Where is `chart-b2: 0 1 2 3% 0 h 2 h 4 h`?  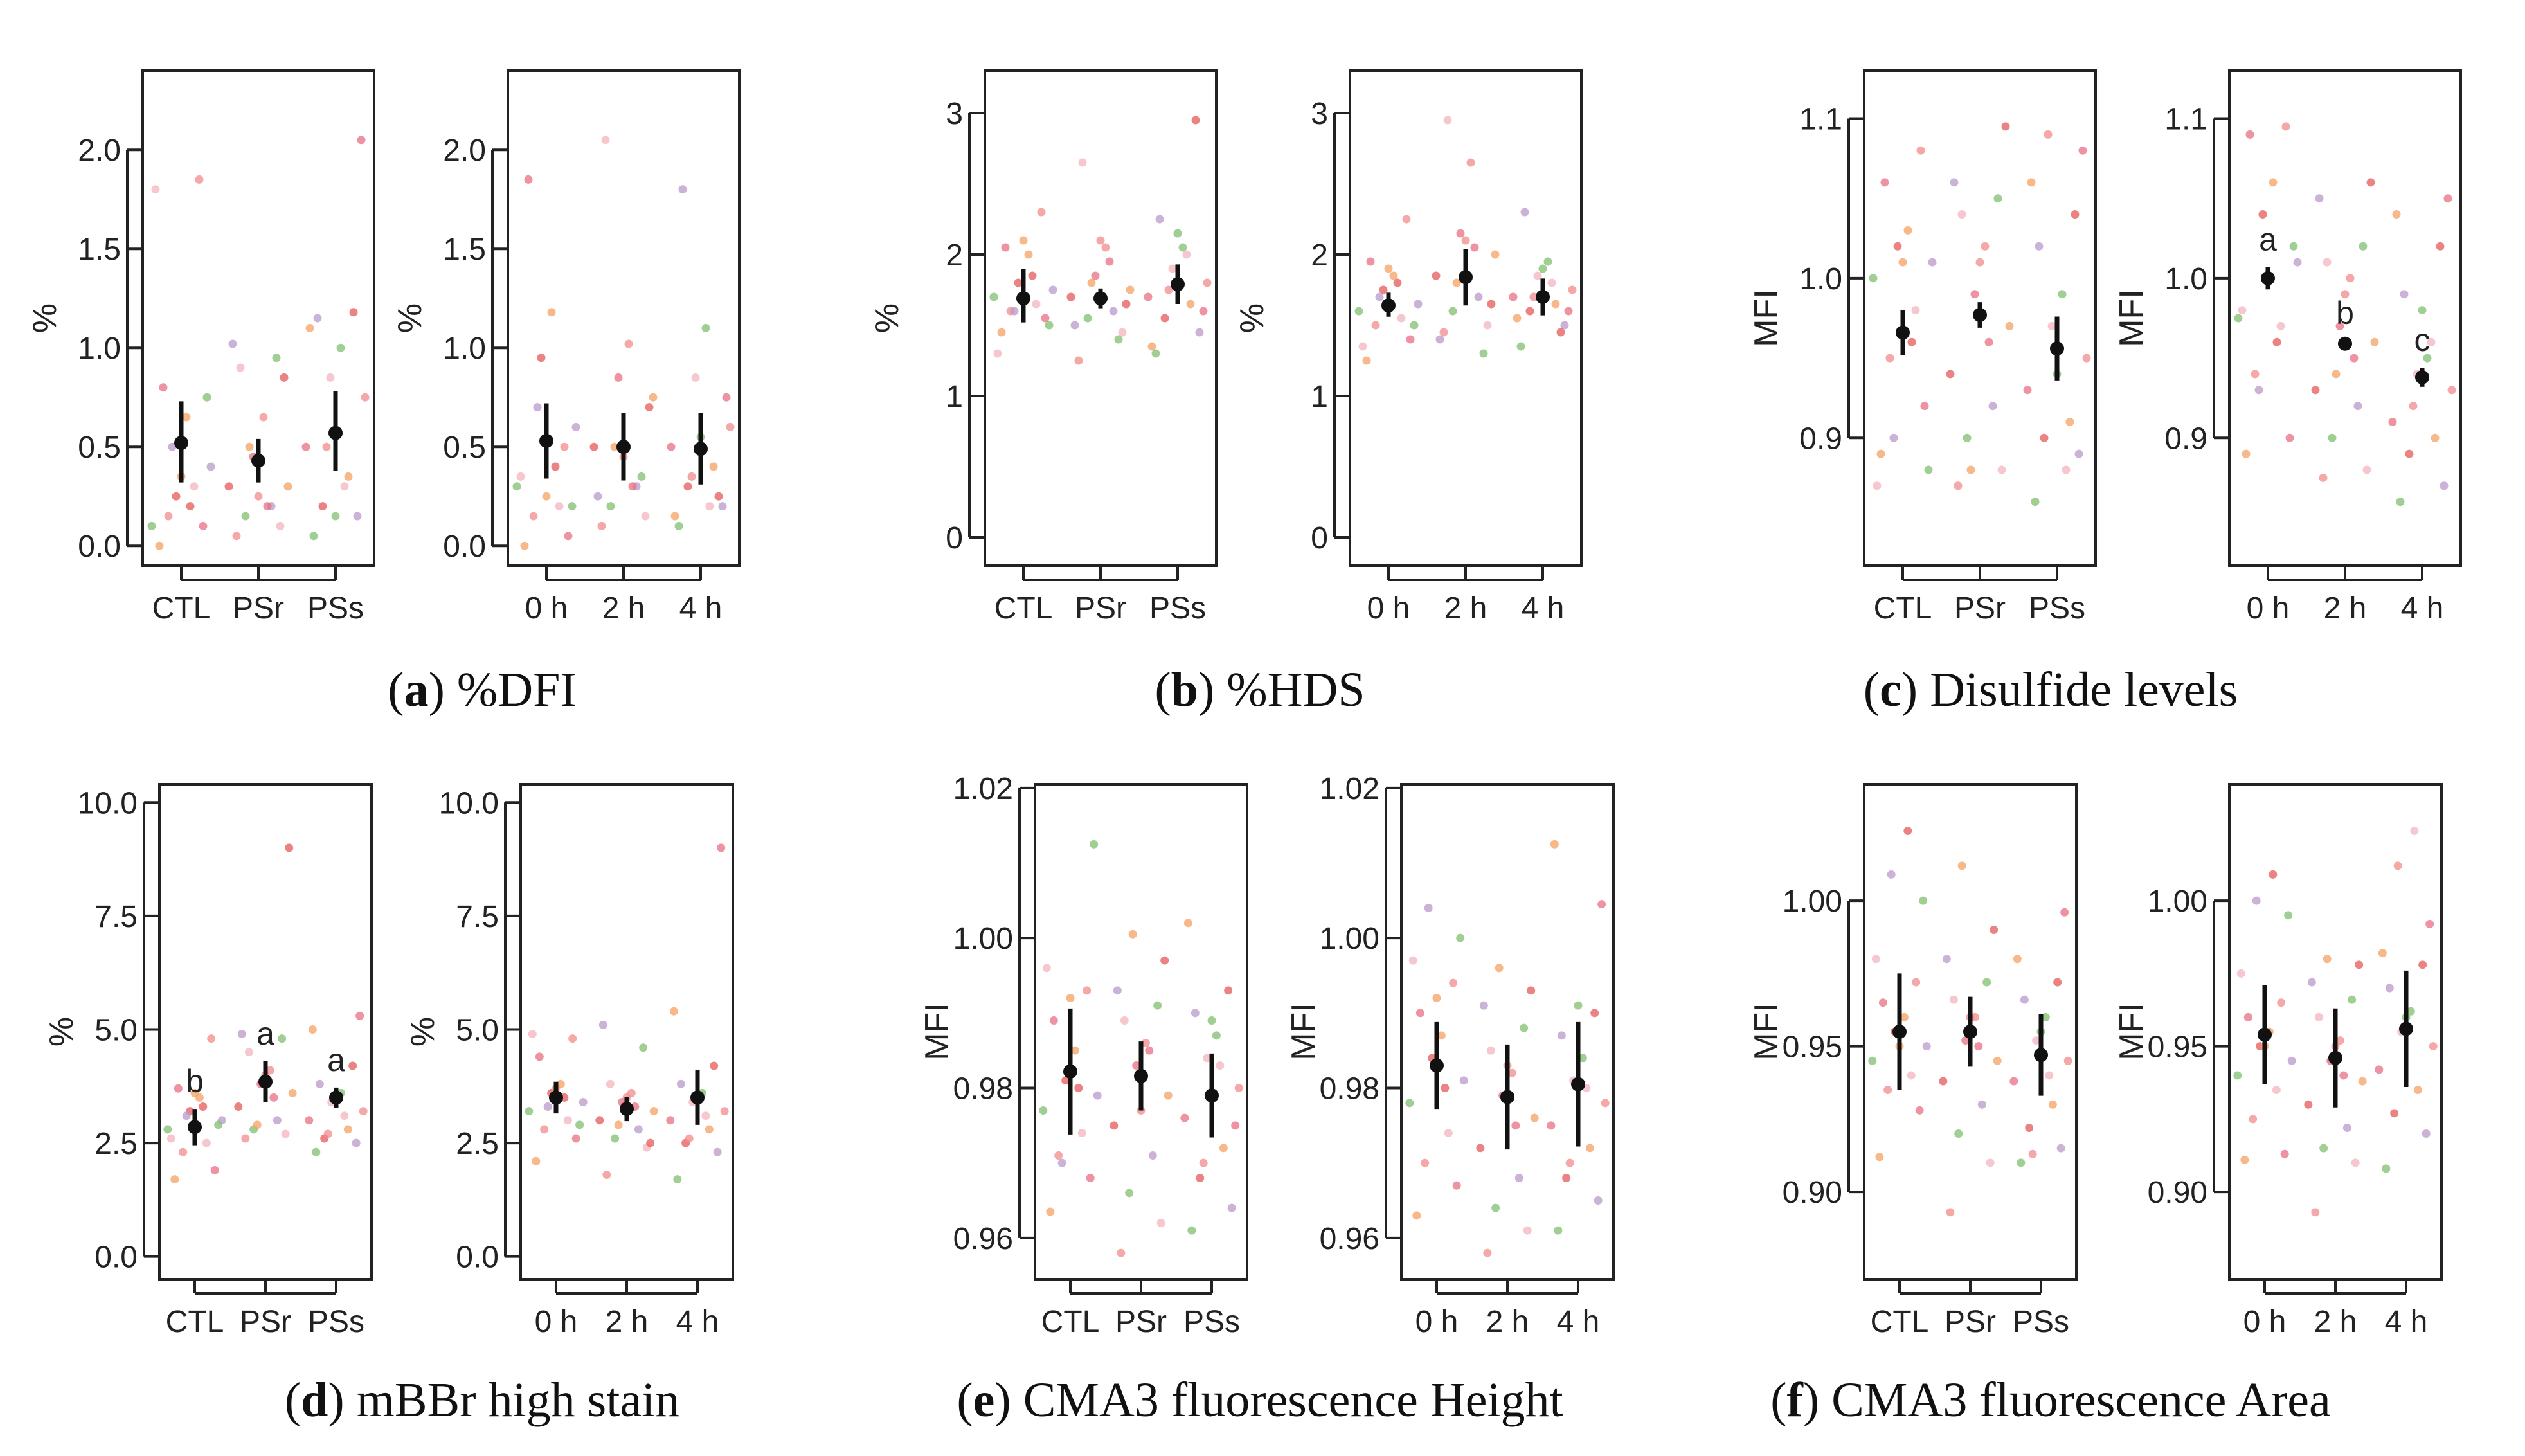
chart-b2: 0 1 2 3% 0 h 2 h 4 h is located at coordinates (1408, 347).